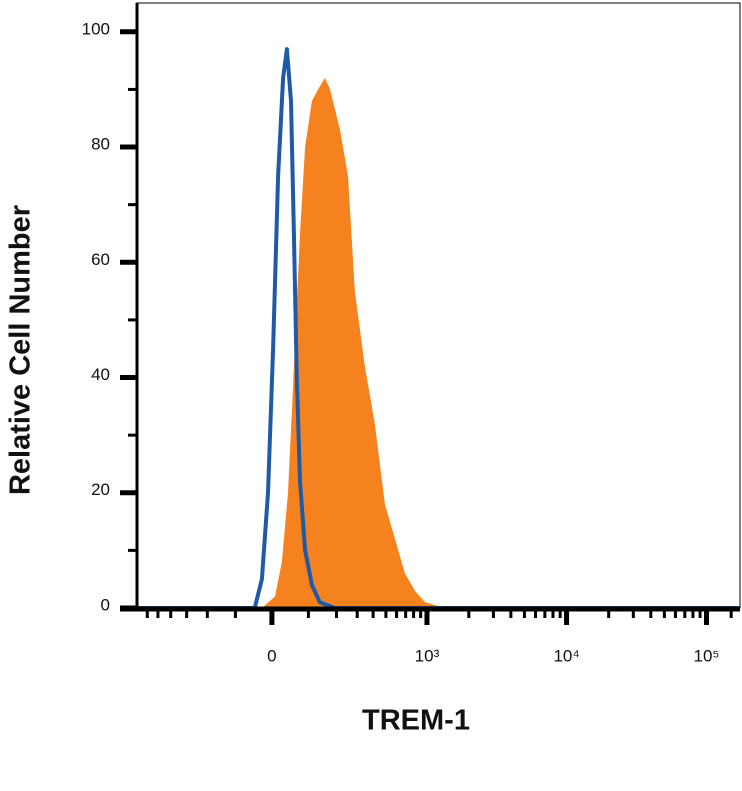  What do you see at coordinates (566, 655) in the screenshot?
I see `x-tick-label: 10⁴` at bounding box center [566, 655].